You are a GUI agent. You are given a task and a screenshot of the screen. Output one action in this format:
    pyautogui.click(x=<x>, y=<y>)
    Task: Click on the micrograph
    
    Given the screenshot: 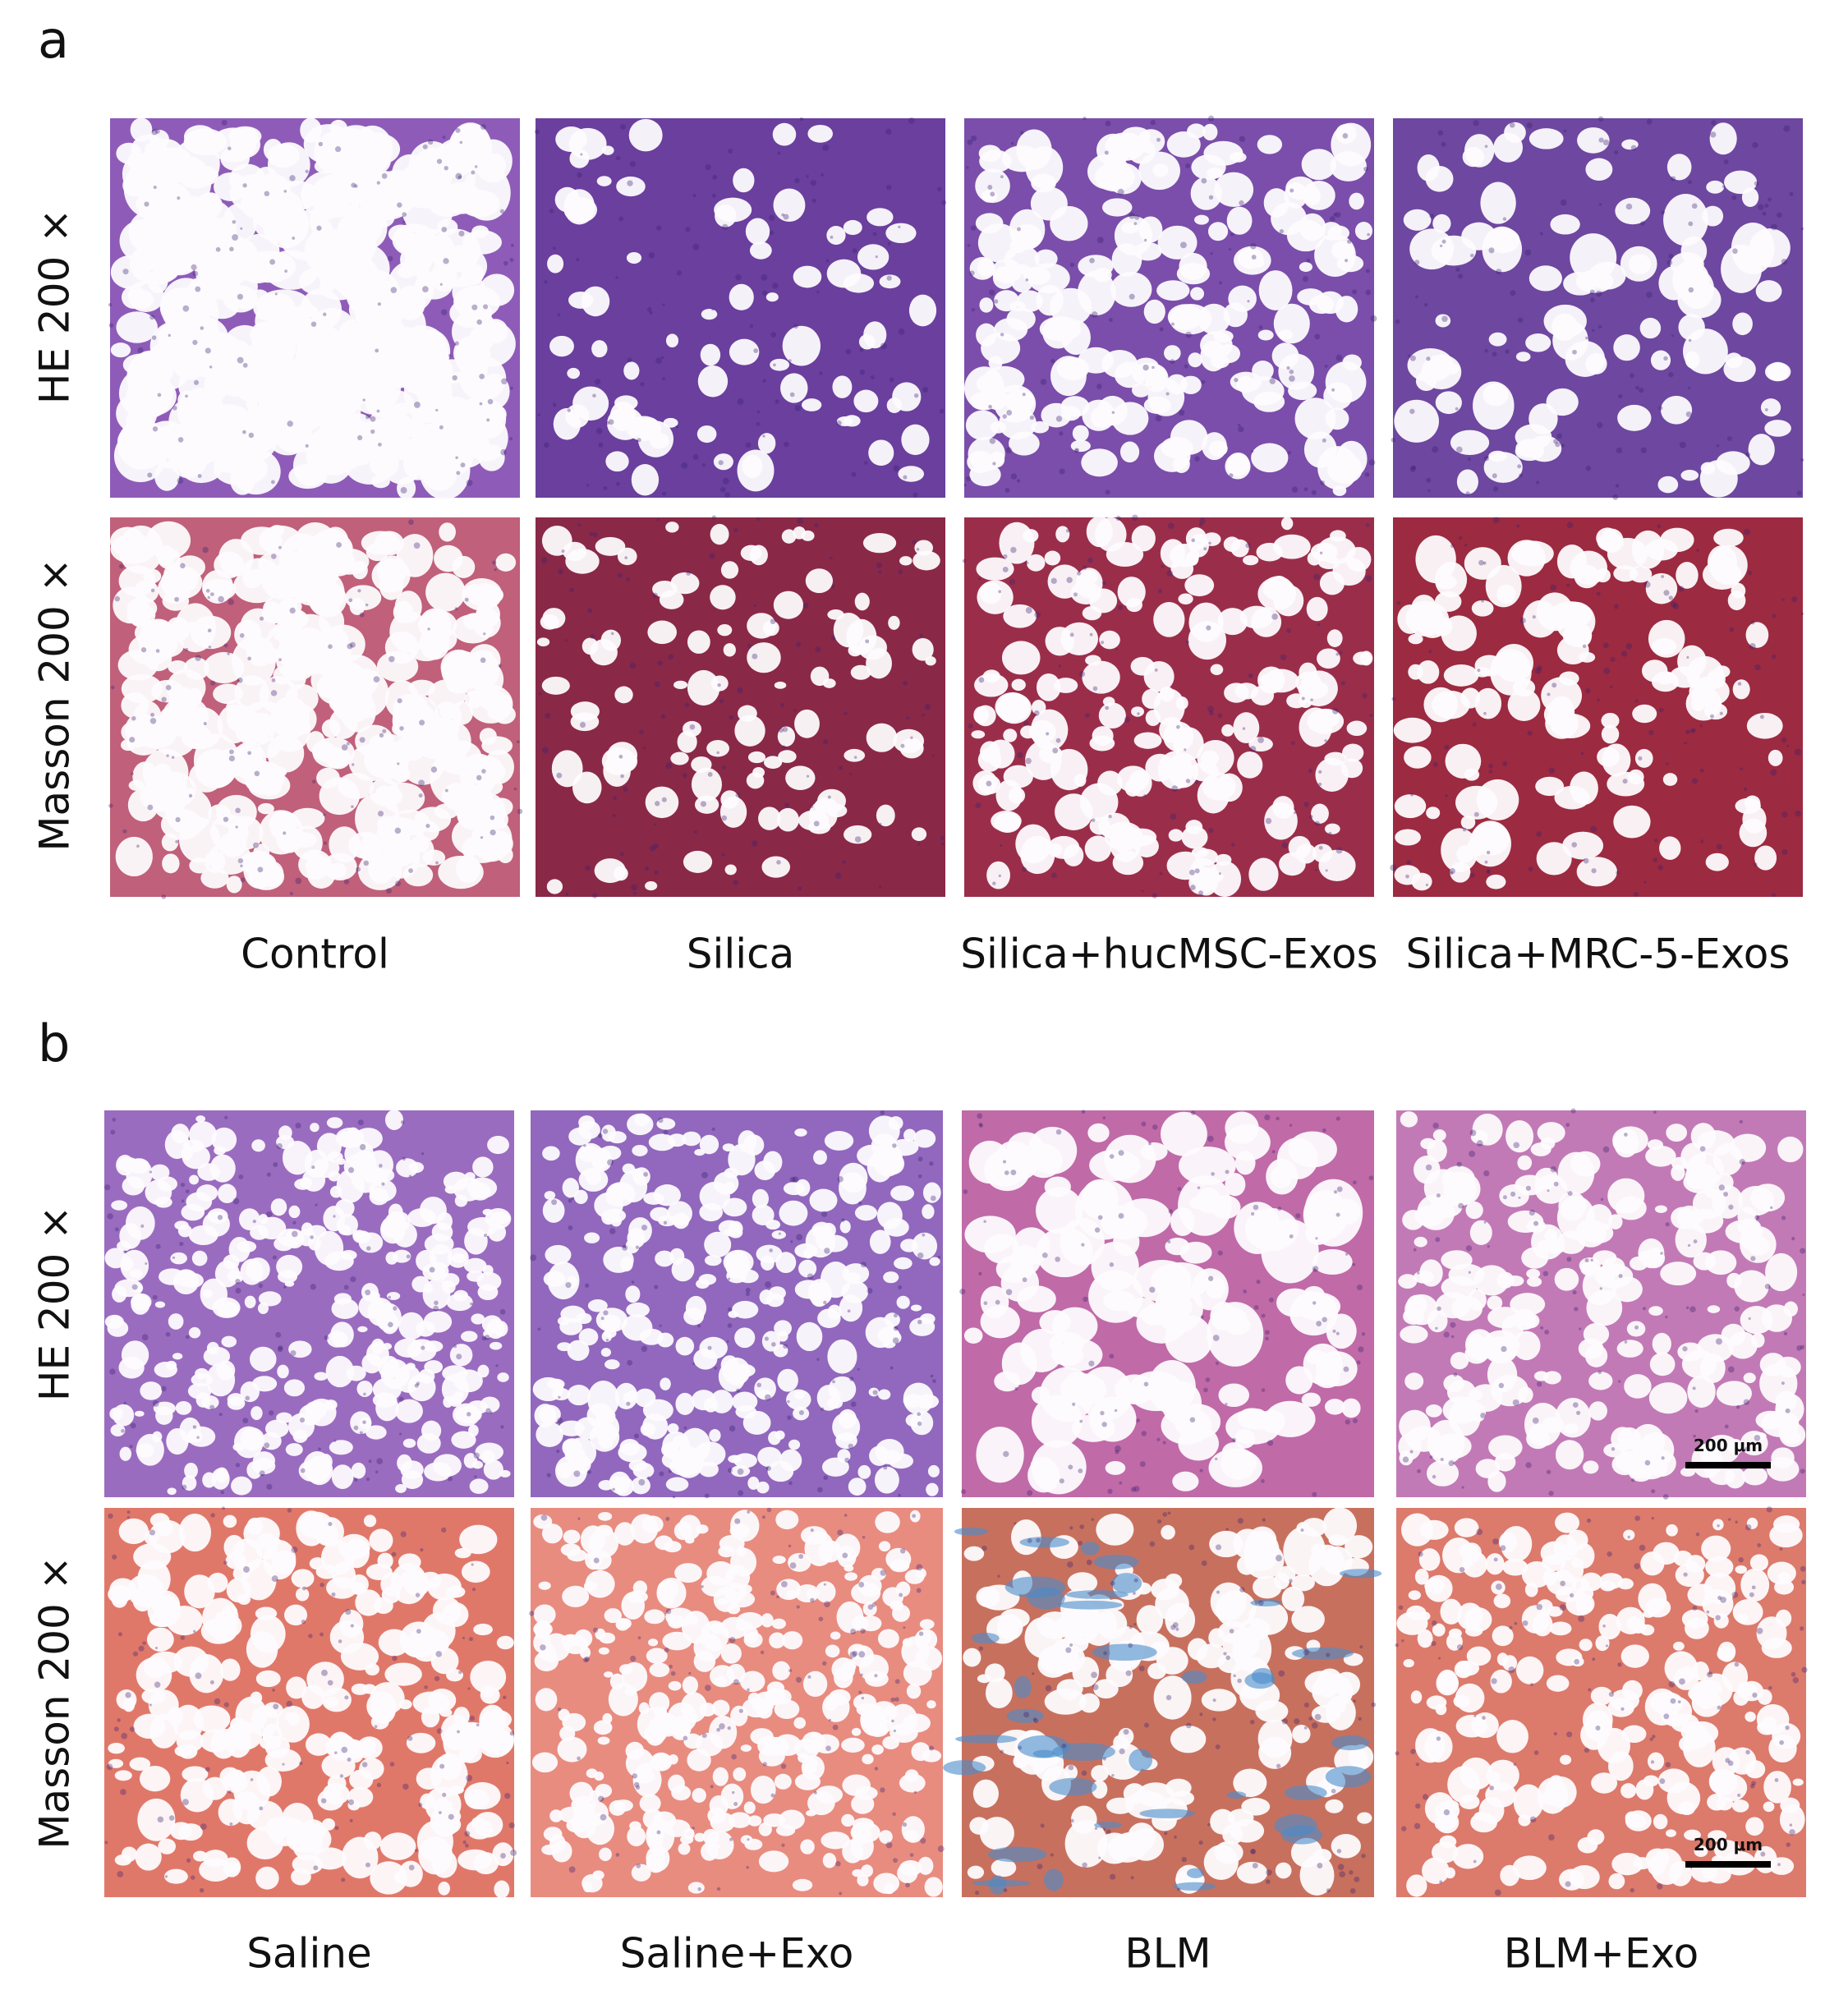 What is the action you would take?
    pyautogui.click(x=740, y=707)
    